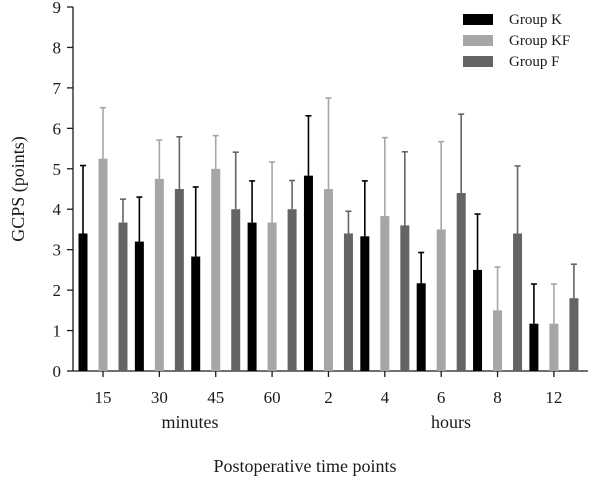 This screenshot has width=595, height=481. Describe the element at coordinates (57, 8) in the screenshot. I see `y-tick-label: 9` at that location.